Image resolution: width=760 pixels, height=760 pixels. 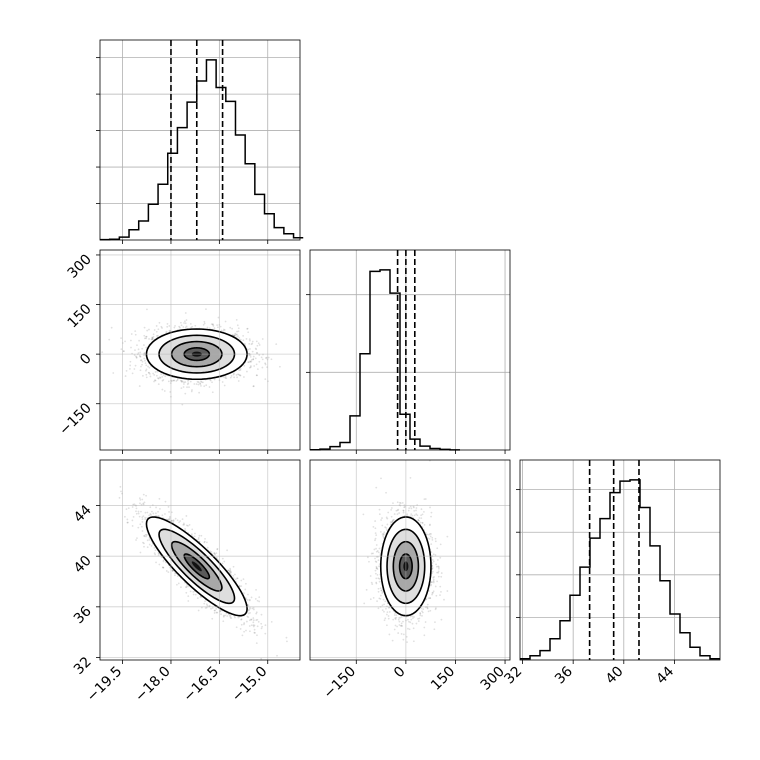 I want to click on histogram-step, so click(x=385, y=360).